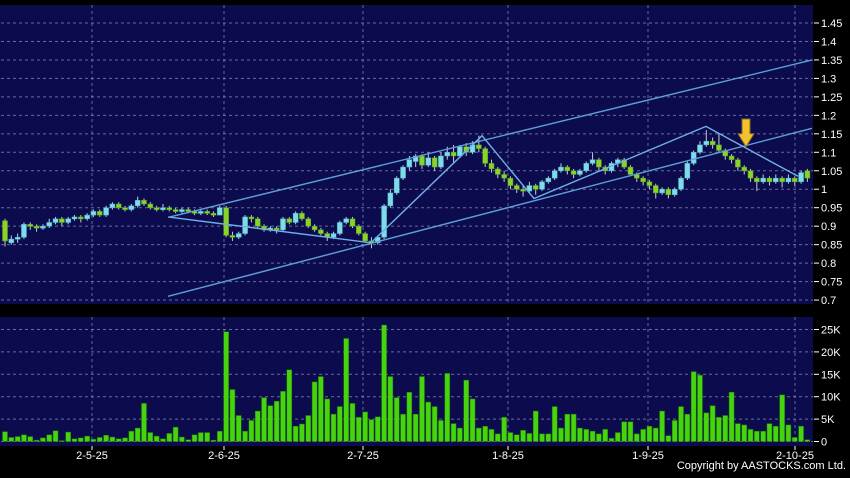  I want to click on price-axis-label: 1.4, so click(828, 42).